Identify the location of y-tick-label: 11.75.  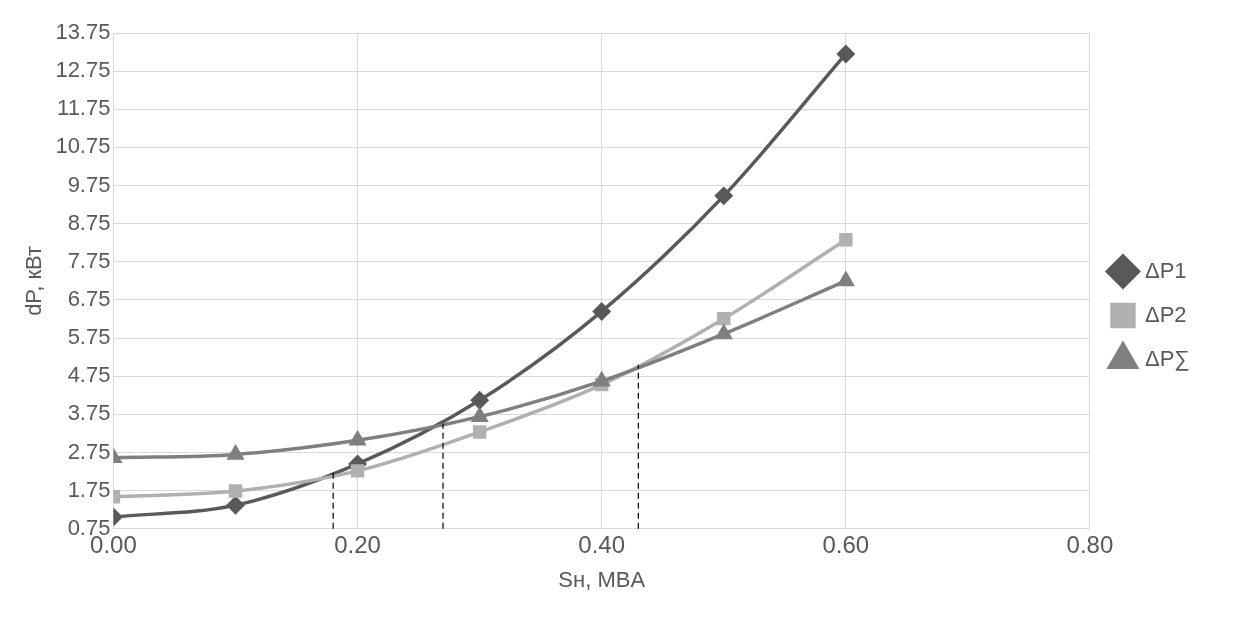
(84, 108).